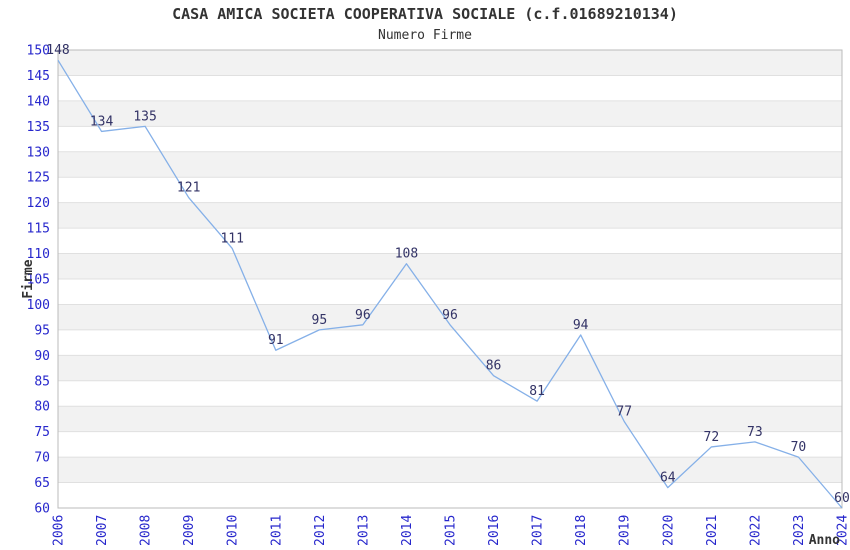 The height and width of the screenshot is (550, 850). I want to click on x-tick-label: 2009, so click(189, 530).